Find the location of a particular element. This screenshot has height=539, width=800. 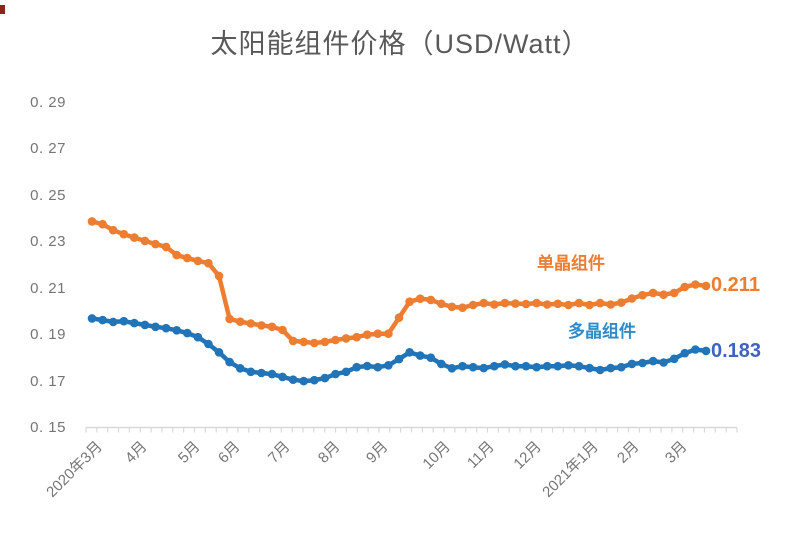

chart-title: 太阳能组件价格（USD/Watt） is located at coordinates (400, 44).